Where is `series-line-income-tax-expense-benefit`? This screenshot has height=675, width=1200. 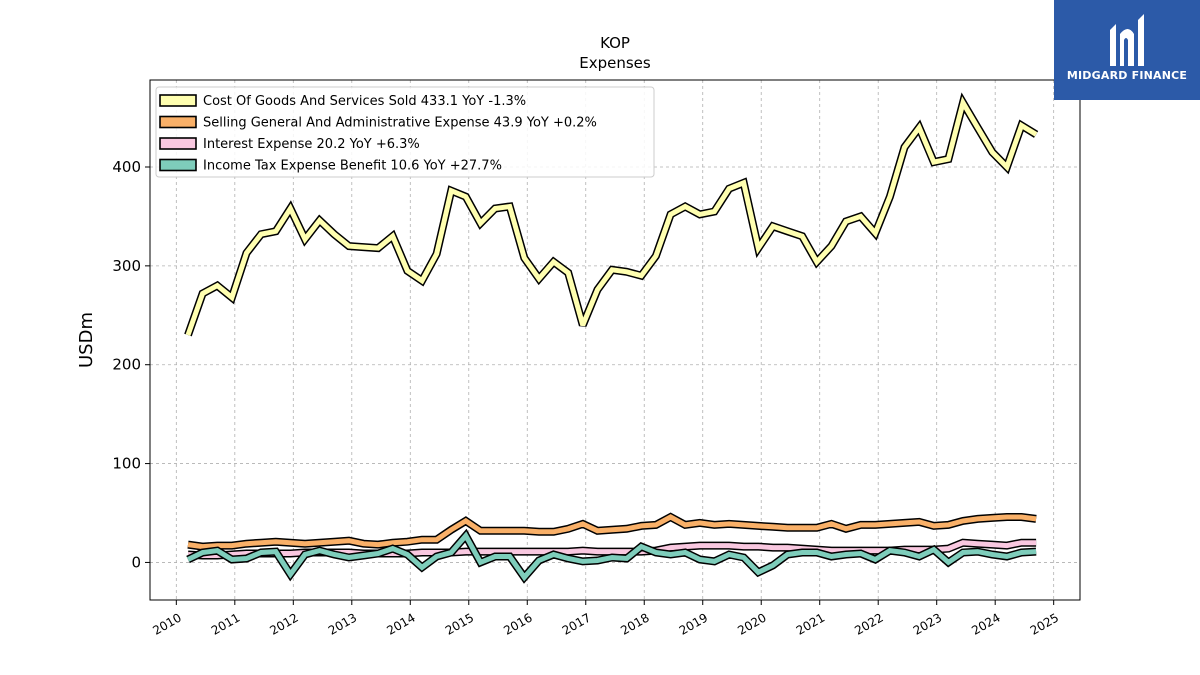 series-line-income-tax-expense-benefit is located at coordinates (611, 556).